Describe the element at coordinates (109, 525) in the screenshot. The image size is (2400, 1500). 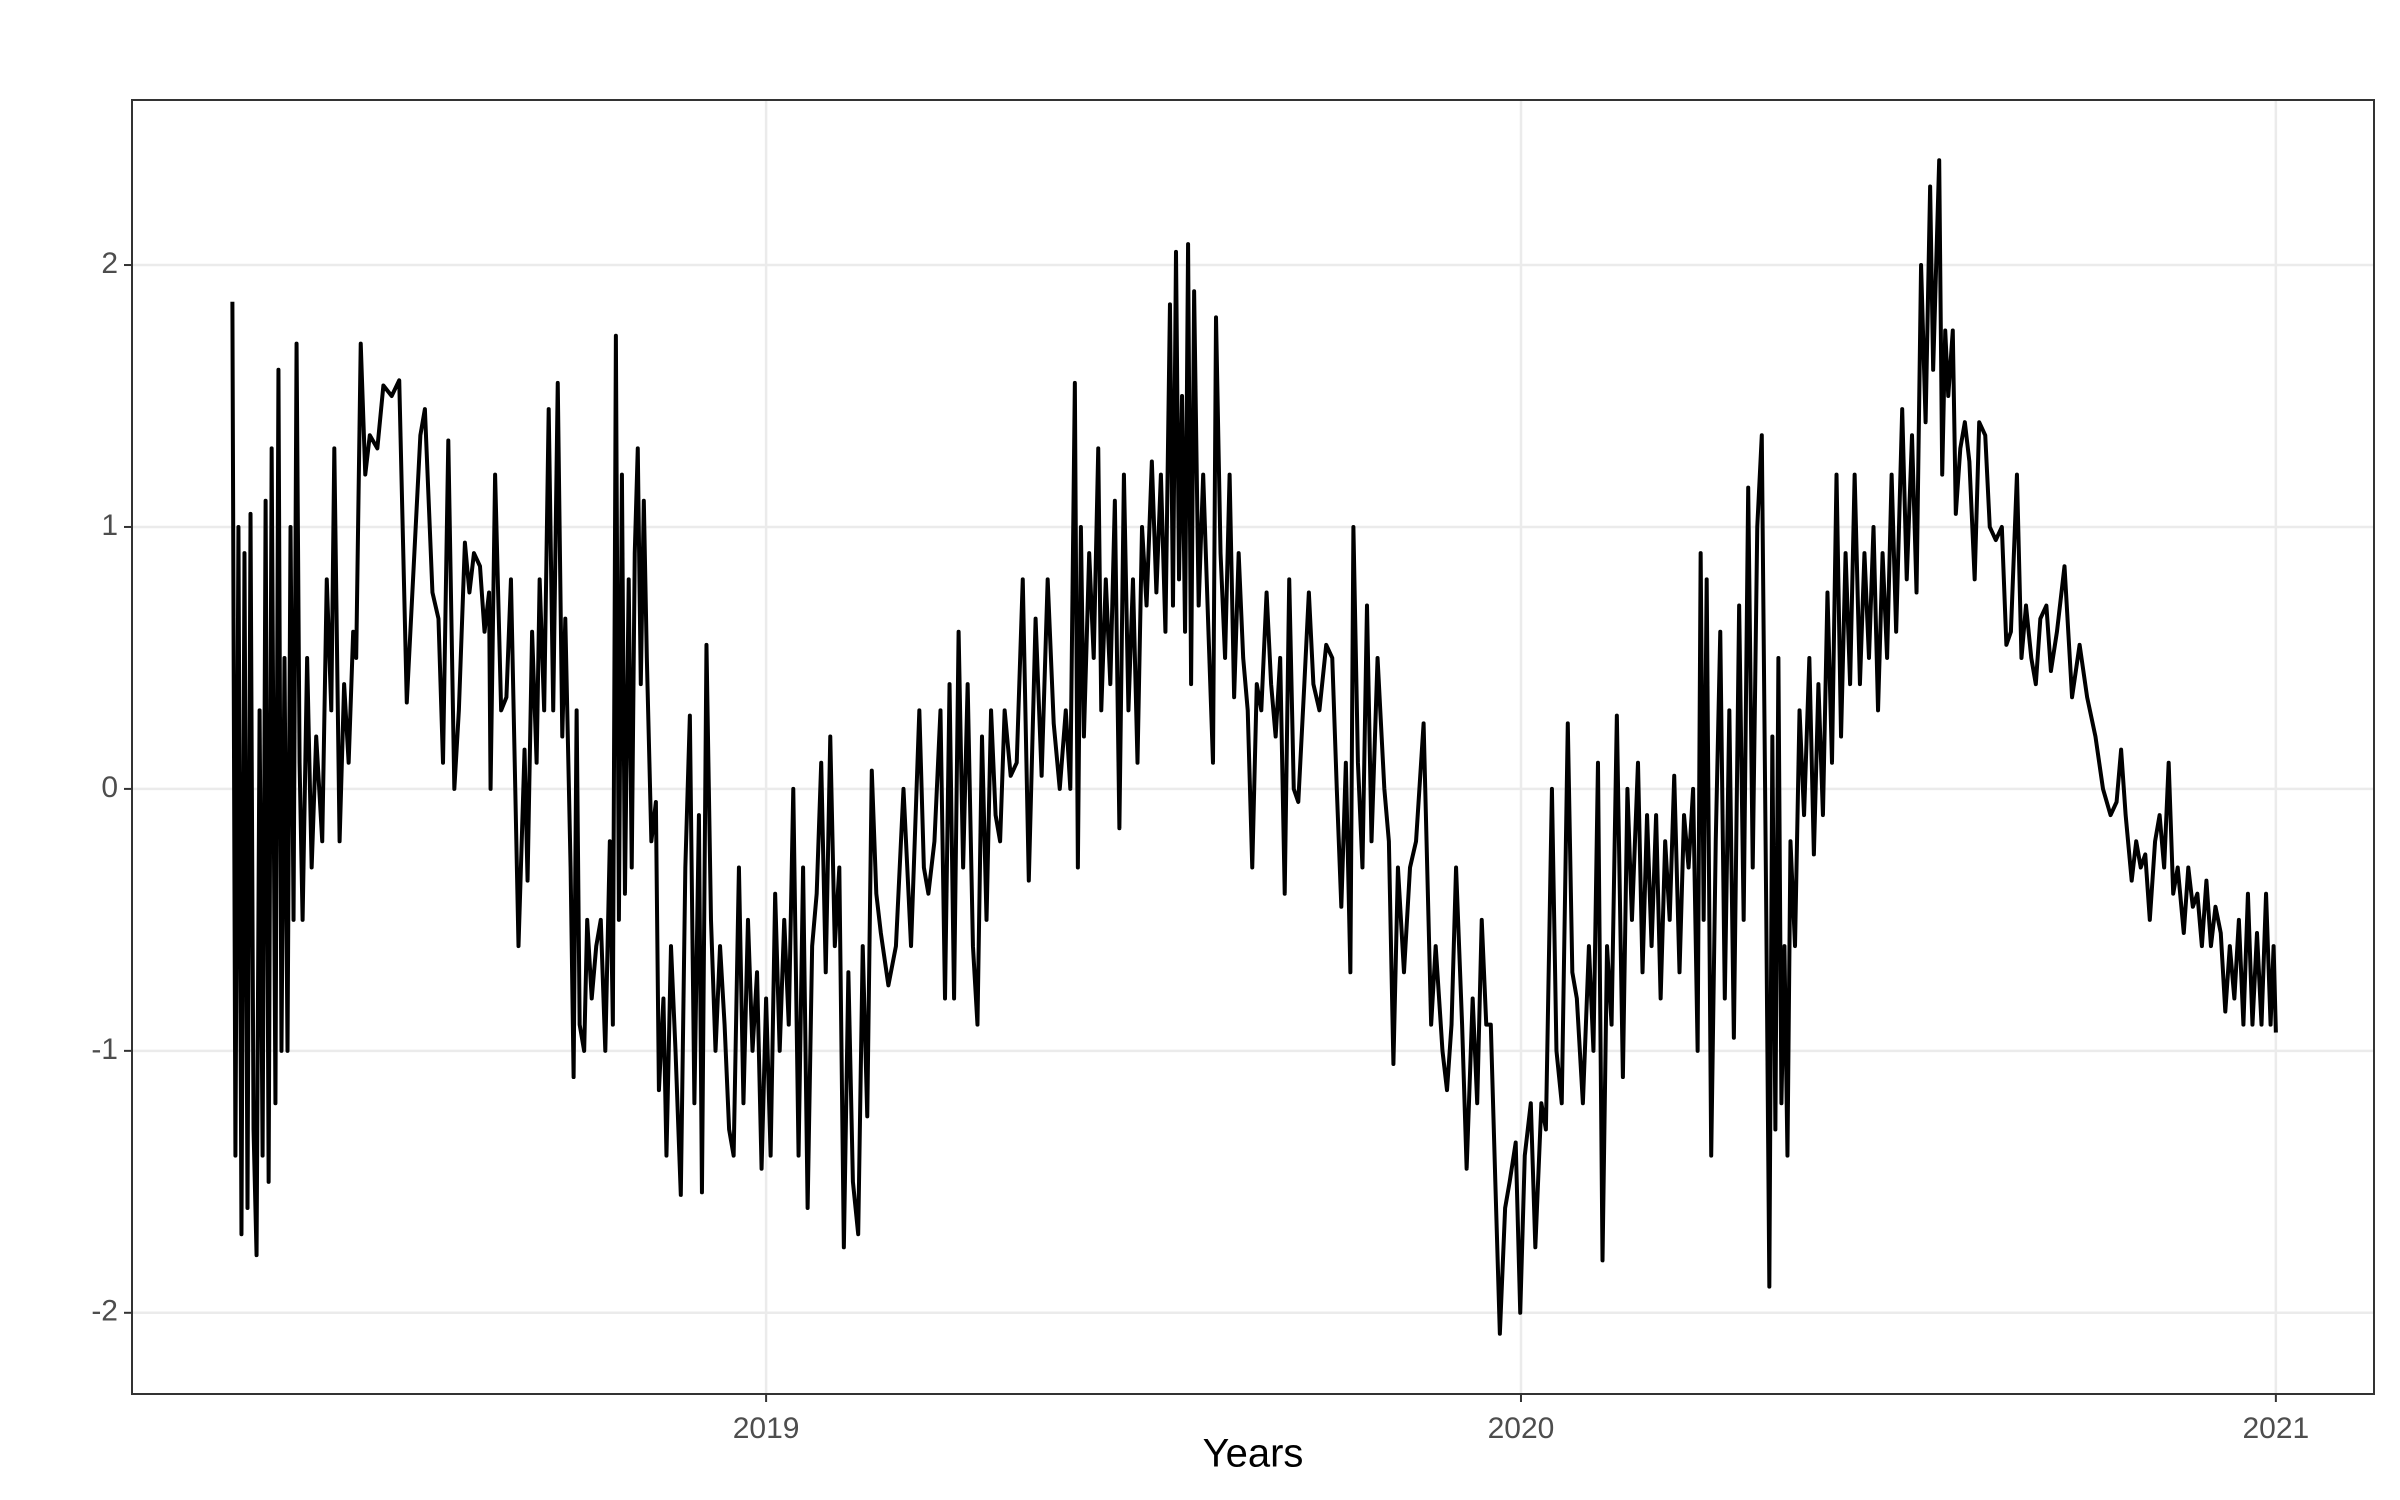
I see `y-tick-label: 1` at that location.